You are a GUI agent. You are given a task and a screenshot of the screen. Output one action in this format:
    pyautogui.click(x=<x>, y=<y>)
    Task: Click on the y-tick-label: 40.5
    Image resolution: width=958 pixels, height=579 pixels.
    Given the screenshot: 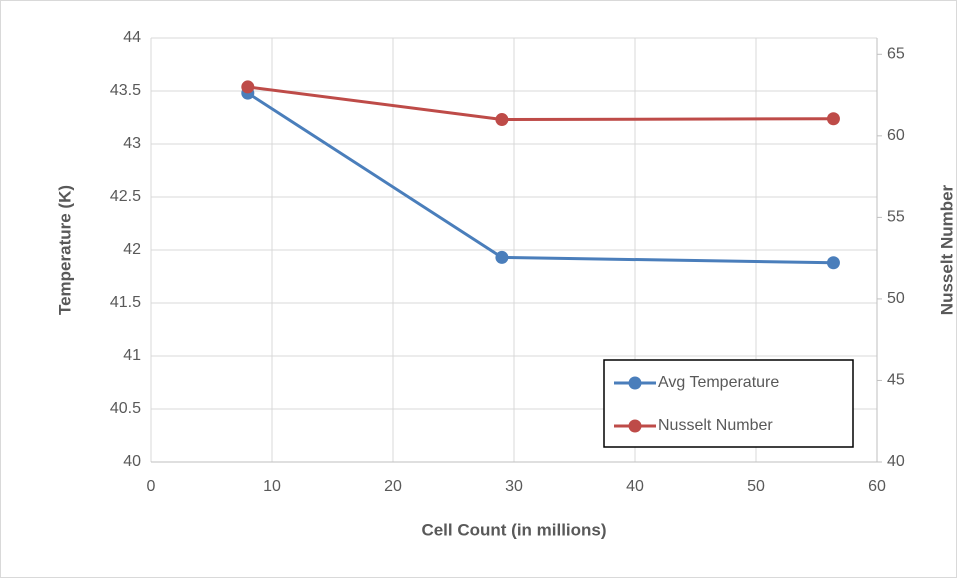 What is the action you would take?
    pyautogui.click(x=125, y=408)
    